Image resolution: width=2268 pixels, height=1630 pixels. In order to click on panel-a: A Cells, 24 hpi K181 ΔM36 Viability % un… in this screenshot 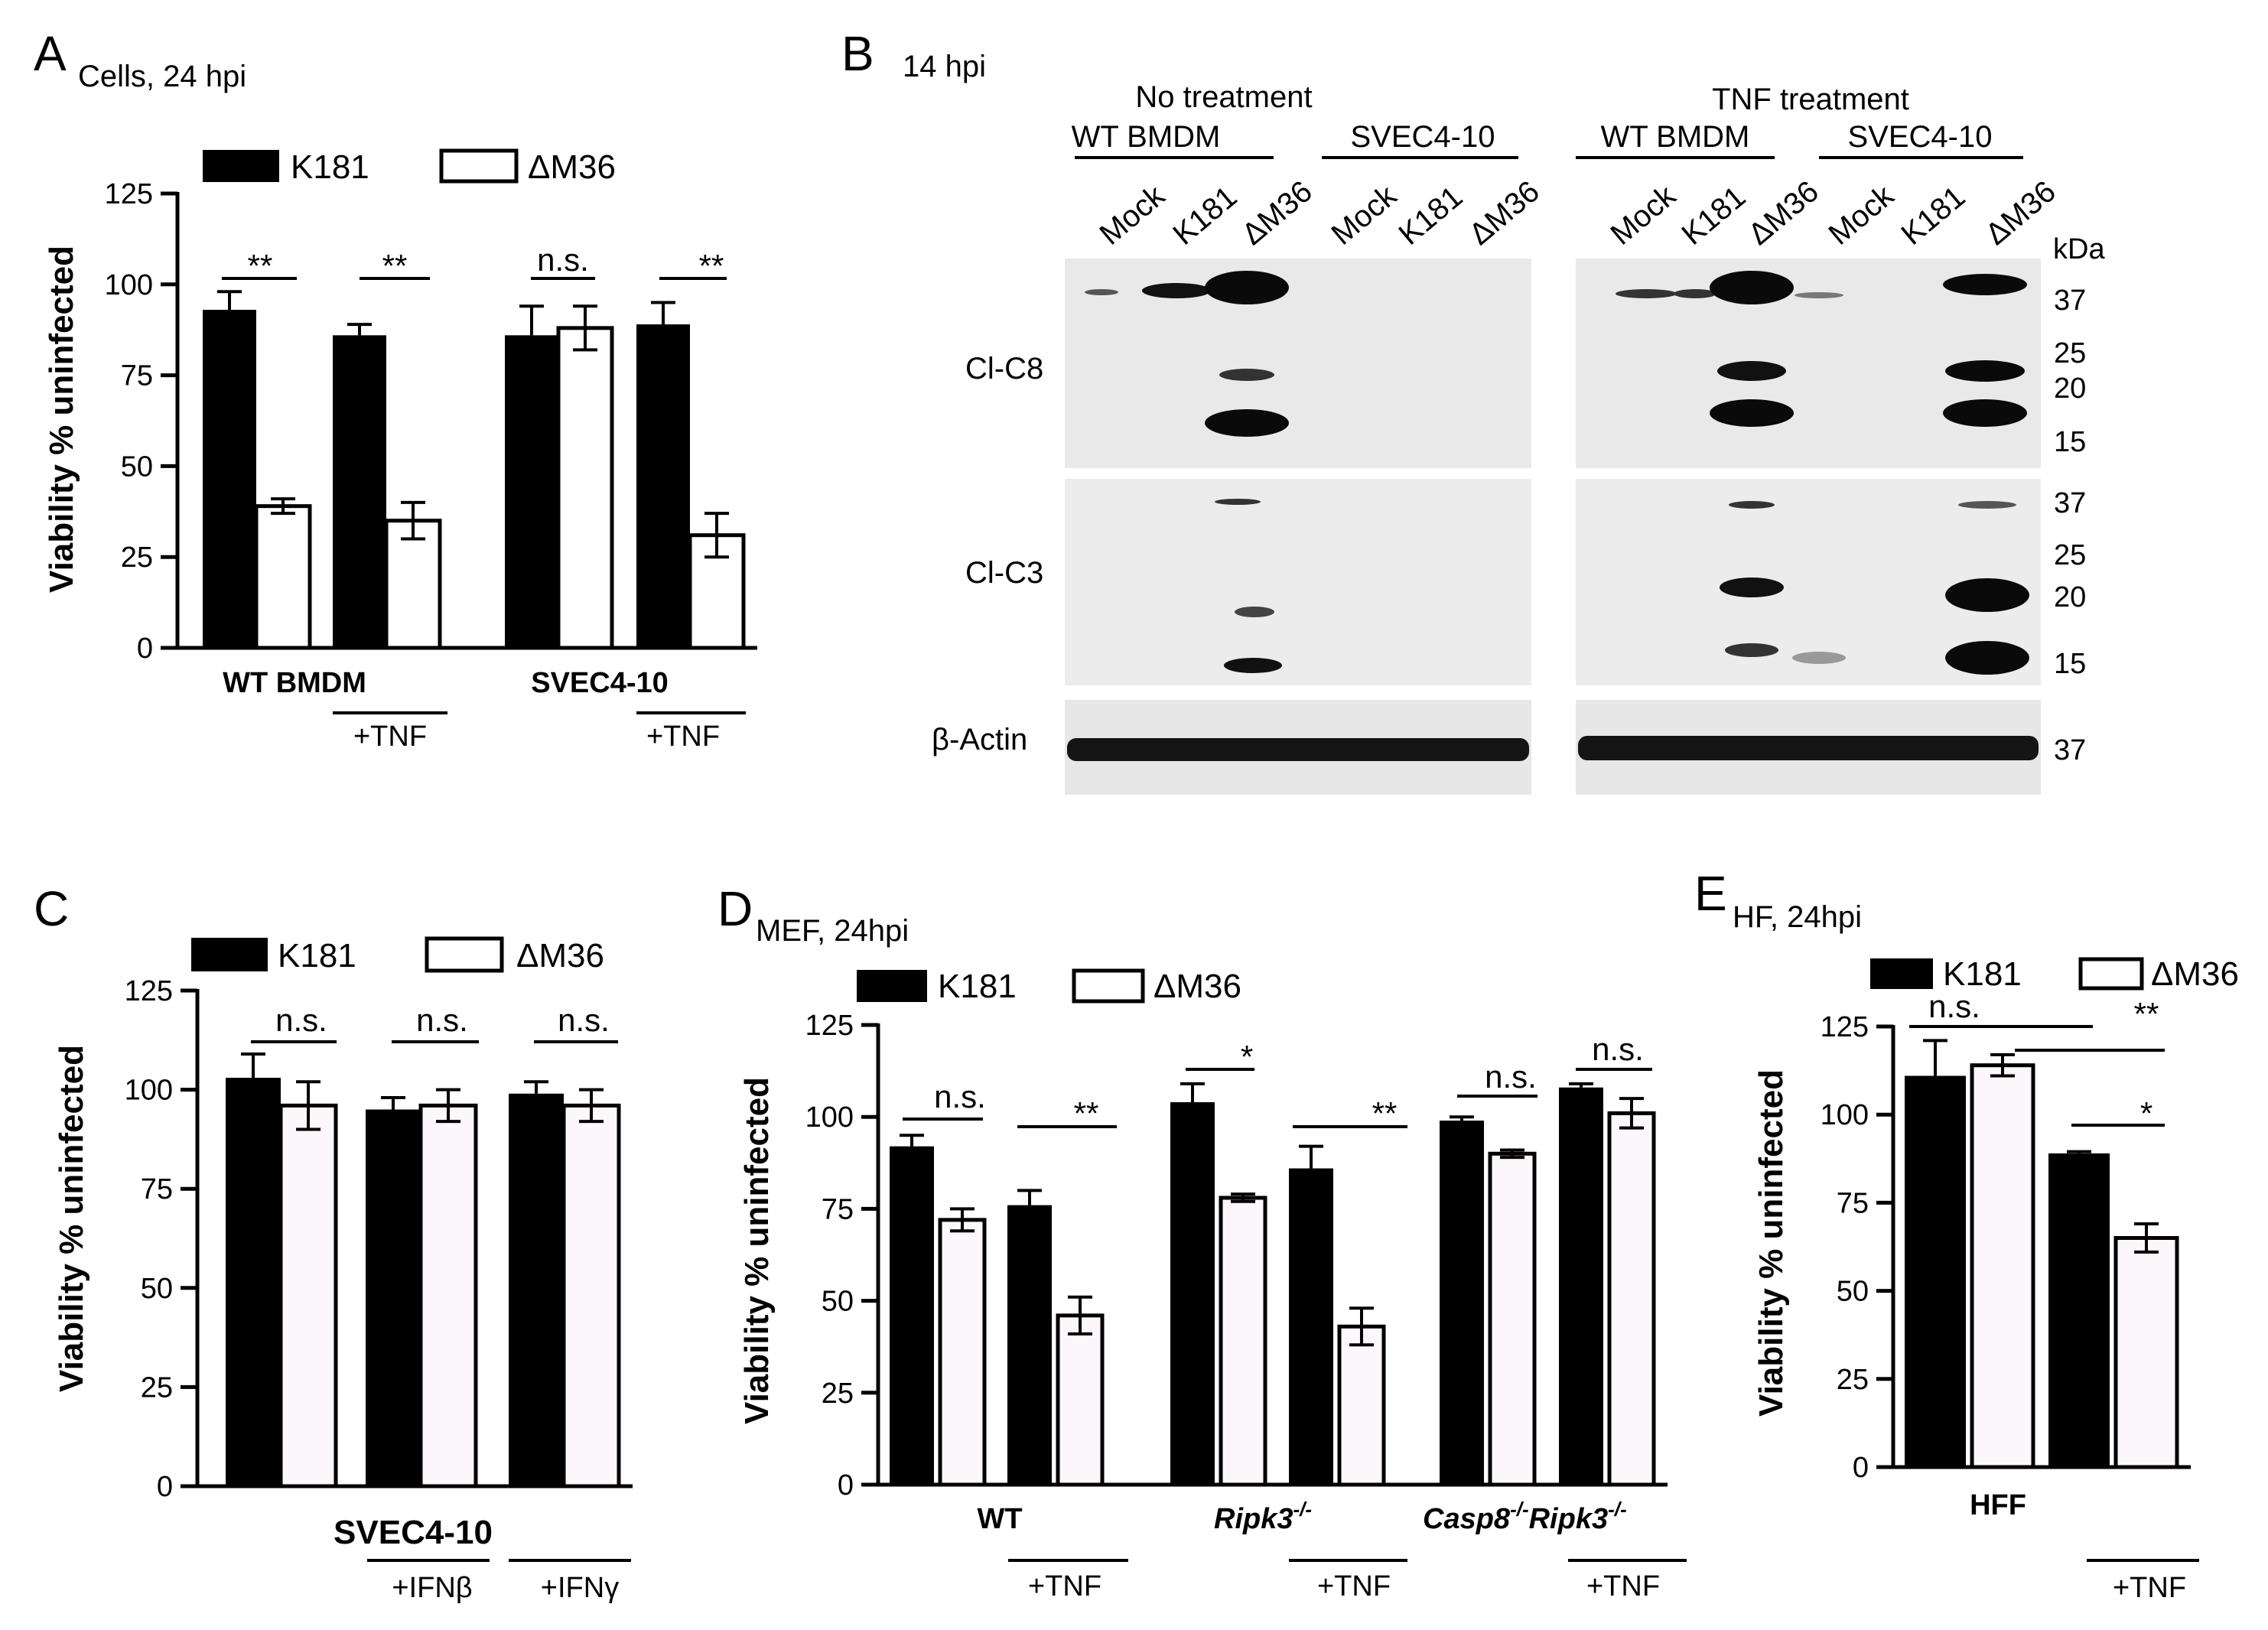, I will do `click(395, 389)`.